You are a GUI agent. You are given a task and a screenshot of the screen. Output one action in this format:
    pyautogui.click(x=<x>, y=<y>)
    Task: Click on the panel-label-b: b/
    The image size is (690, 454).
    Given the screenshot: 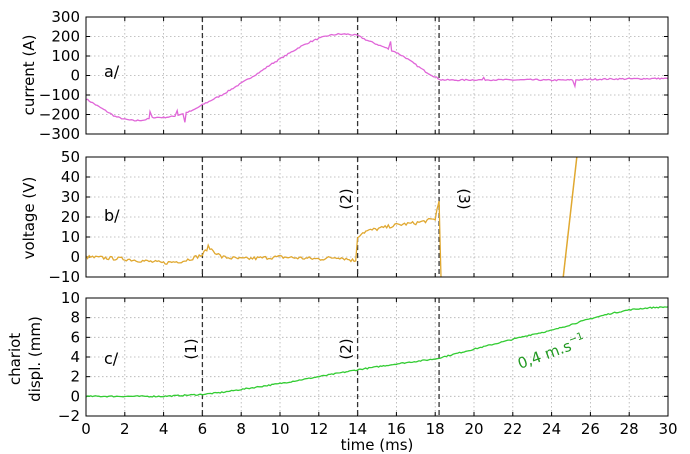 What is the action you would take?
    pyautogui.click(x=112, y=215)
    